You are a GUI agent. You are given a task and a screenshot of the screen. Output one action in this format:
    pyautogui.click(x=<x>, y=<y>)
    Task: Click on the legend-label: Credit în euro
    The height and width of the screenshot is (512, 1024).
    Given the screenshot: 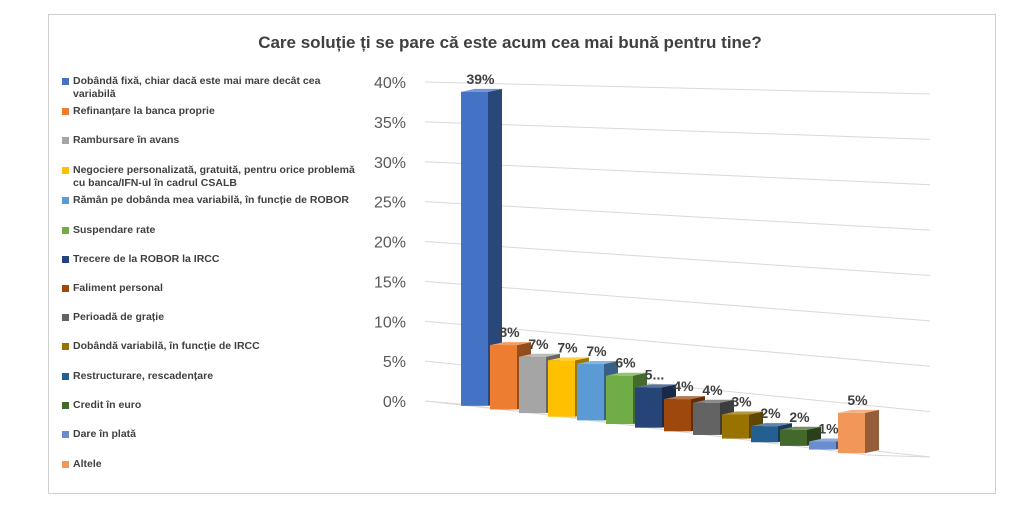 What is the action you would take?
    pyautogui.click(x=107, y=405)
    